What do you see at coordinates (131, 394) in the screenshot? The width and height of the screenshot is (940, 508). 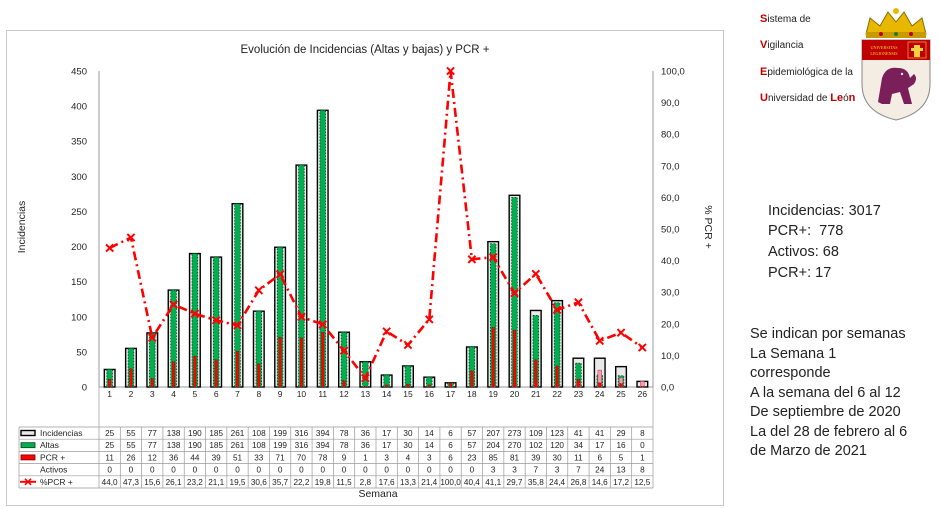 I see `x-tick-label: 2` at bounding box center [131, 394].